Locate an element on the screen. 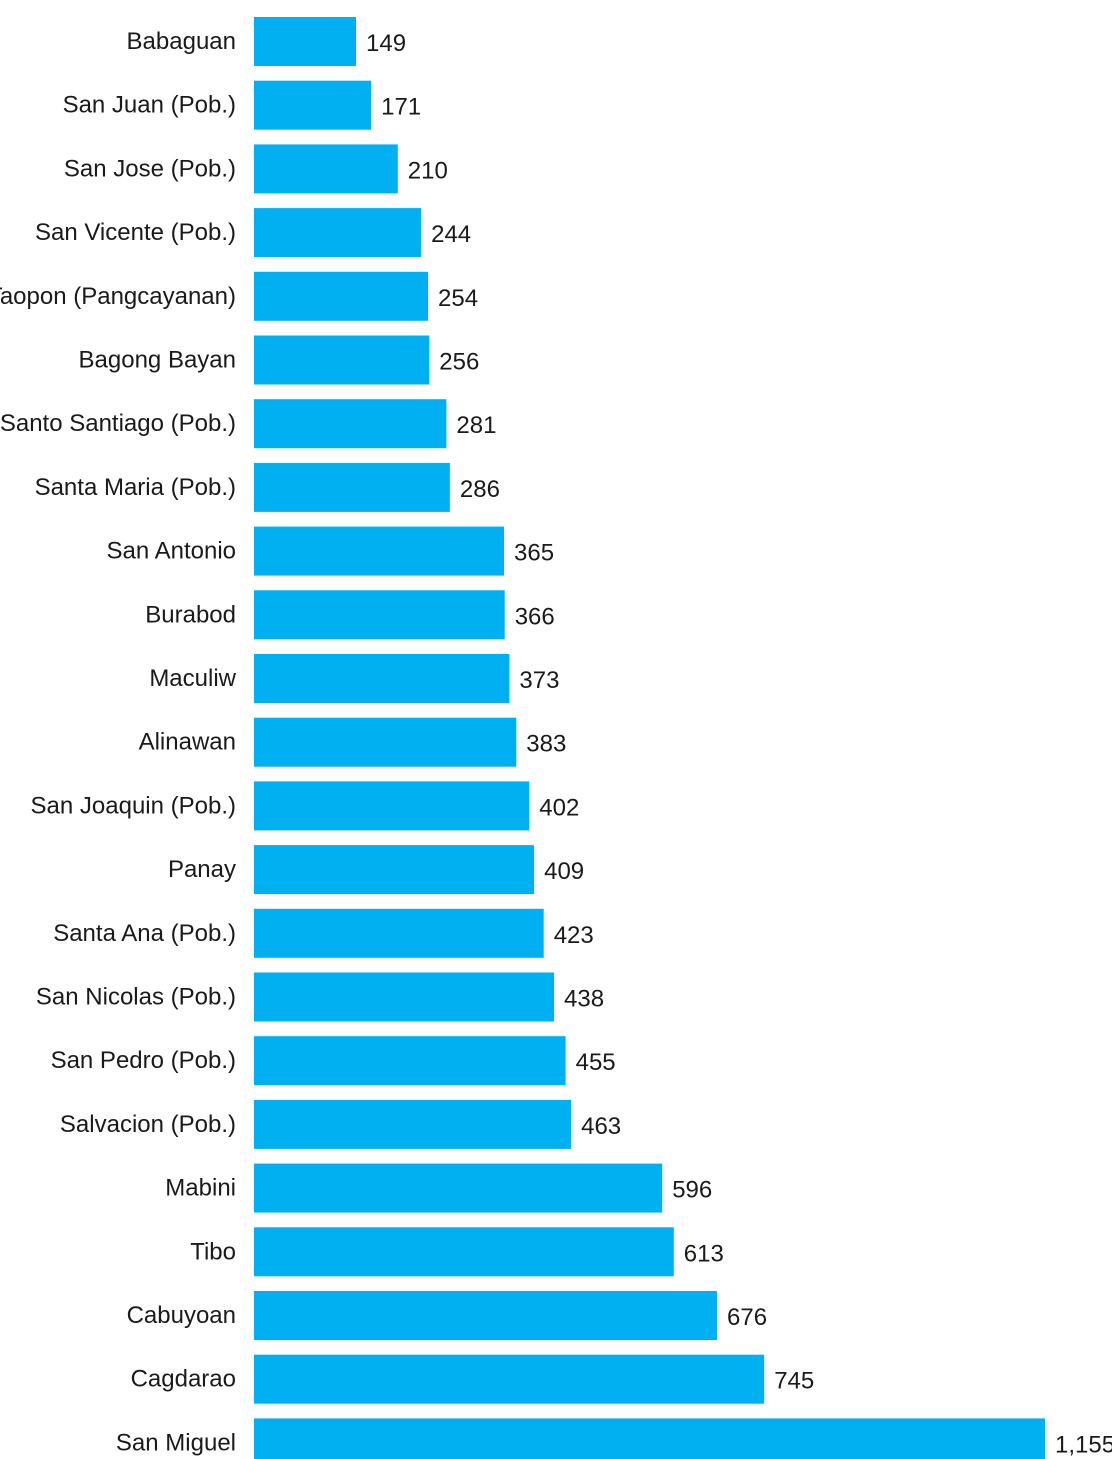 Image resolution: width=1112 pixels, height=1459 pixels. category-label: Bagong Bayan is located at coordinates (157, 360).